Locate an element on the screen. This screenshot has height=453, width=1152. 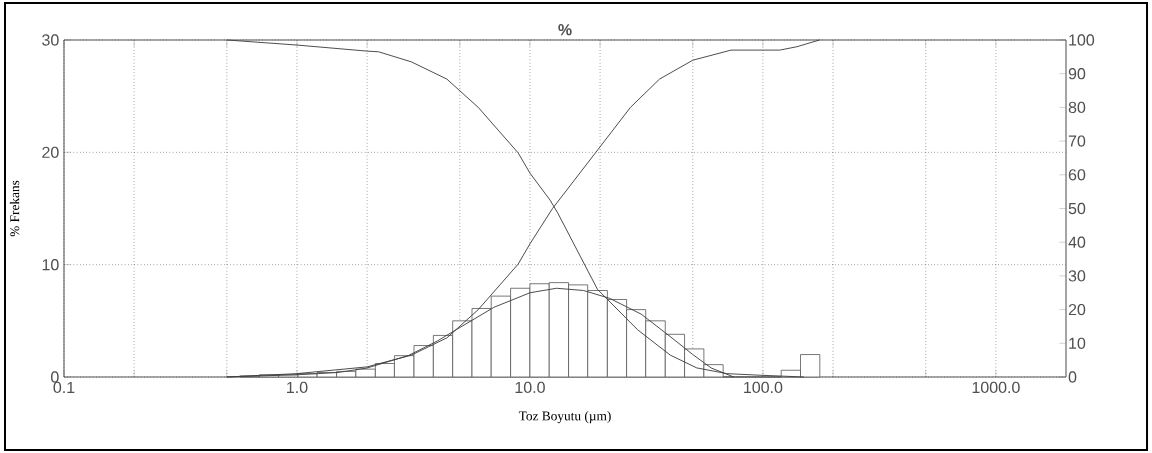
y2-tick-label: 30 is located at coordinates (1077, 276).